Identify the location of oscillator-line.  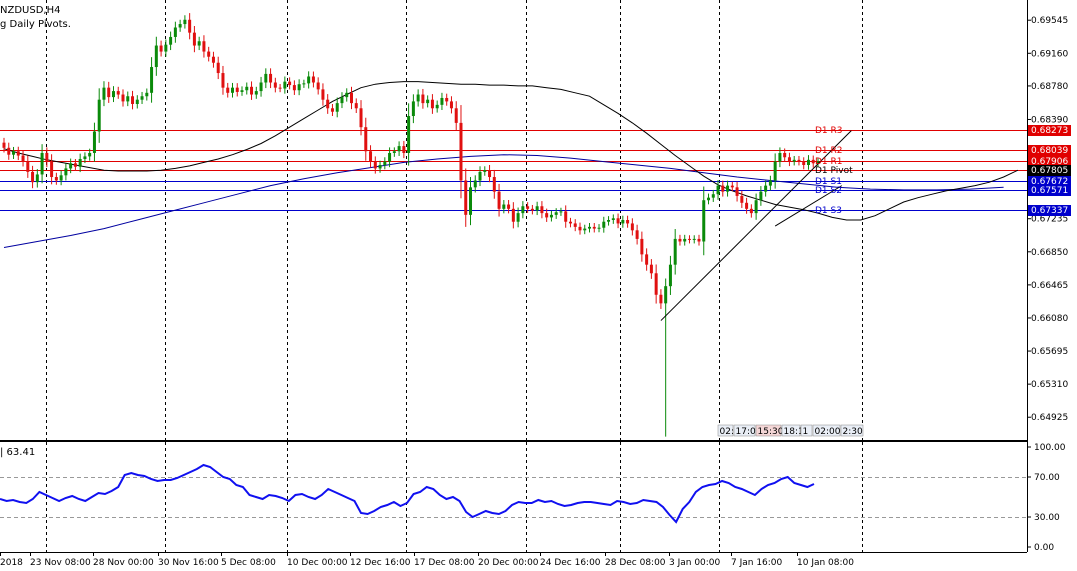
(407, 493).